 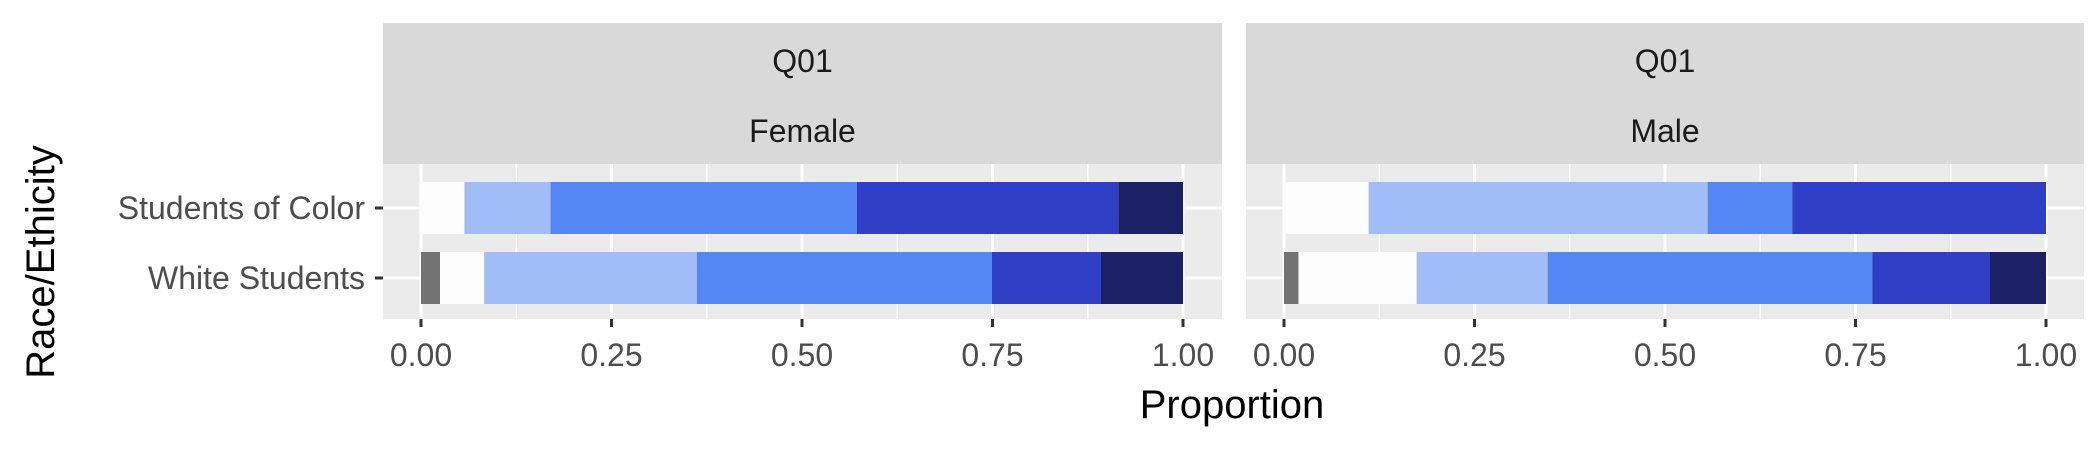 I want to click on y-tick-label: White Students, so click(x=256, y=278).